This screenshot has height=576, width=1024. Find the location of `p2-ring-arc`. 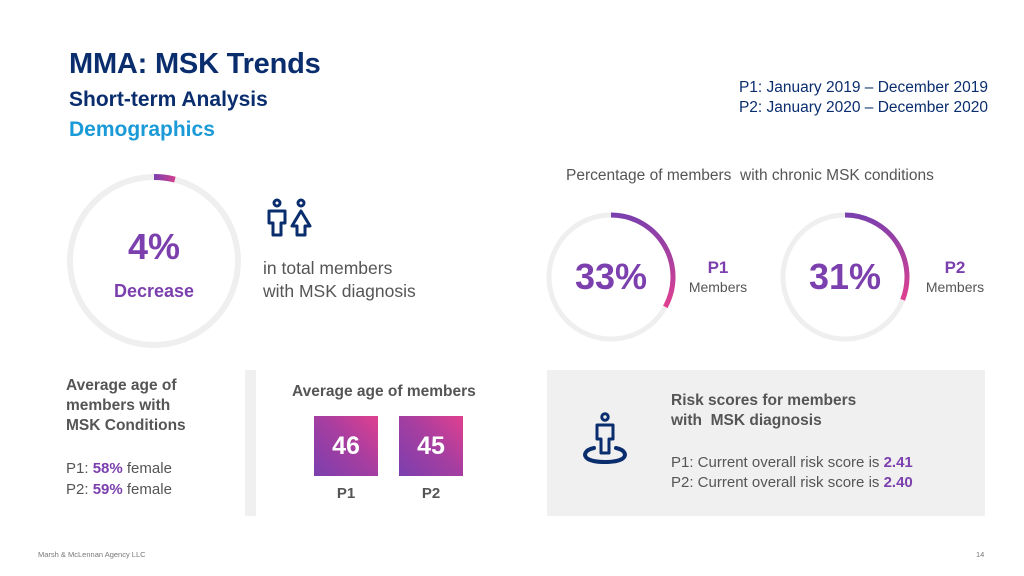

p2-ring-arc is located at coordinates (877, 256).